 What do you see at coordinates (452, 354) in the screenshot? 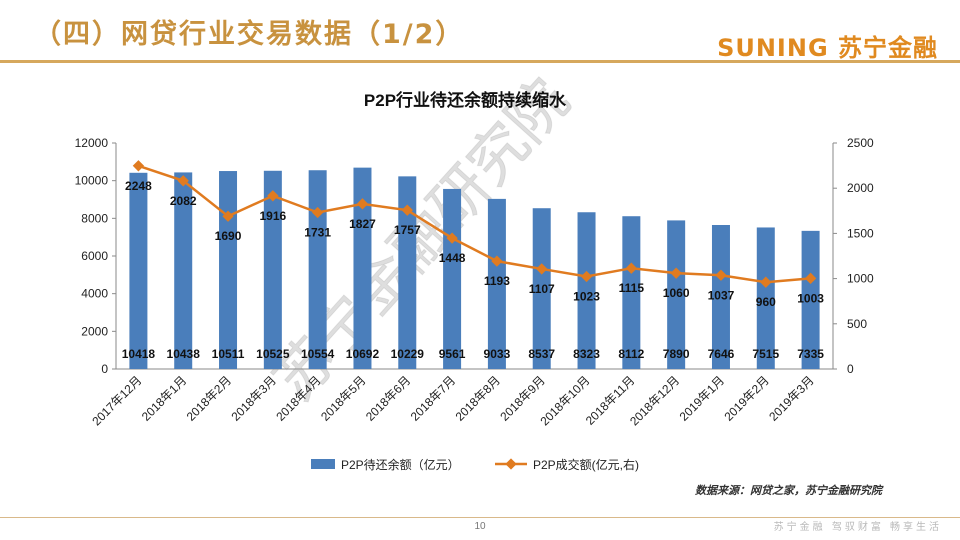
I see `bar-data-label: 9561` at bounding box center [452, 354].